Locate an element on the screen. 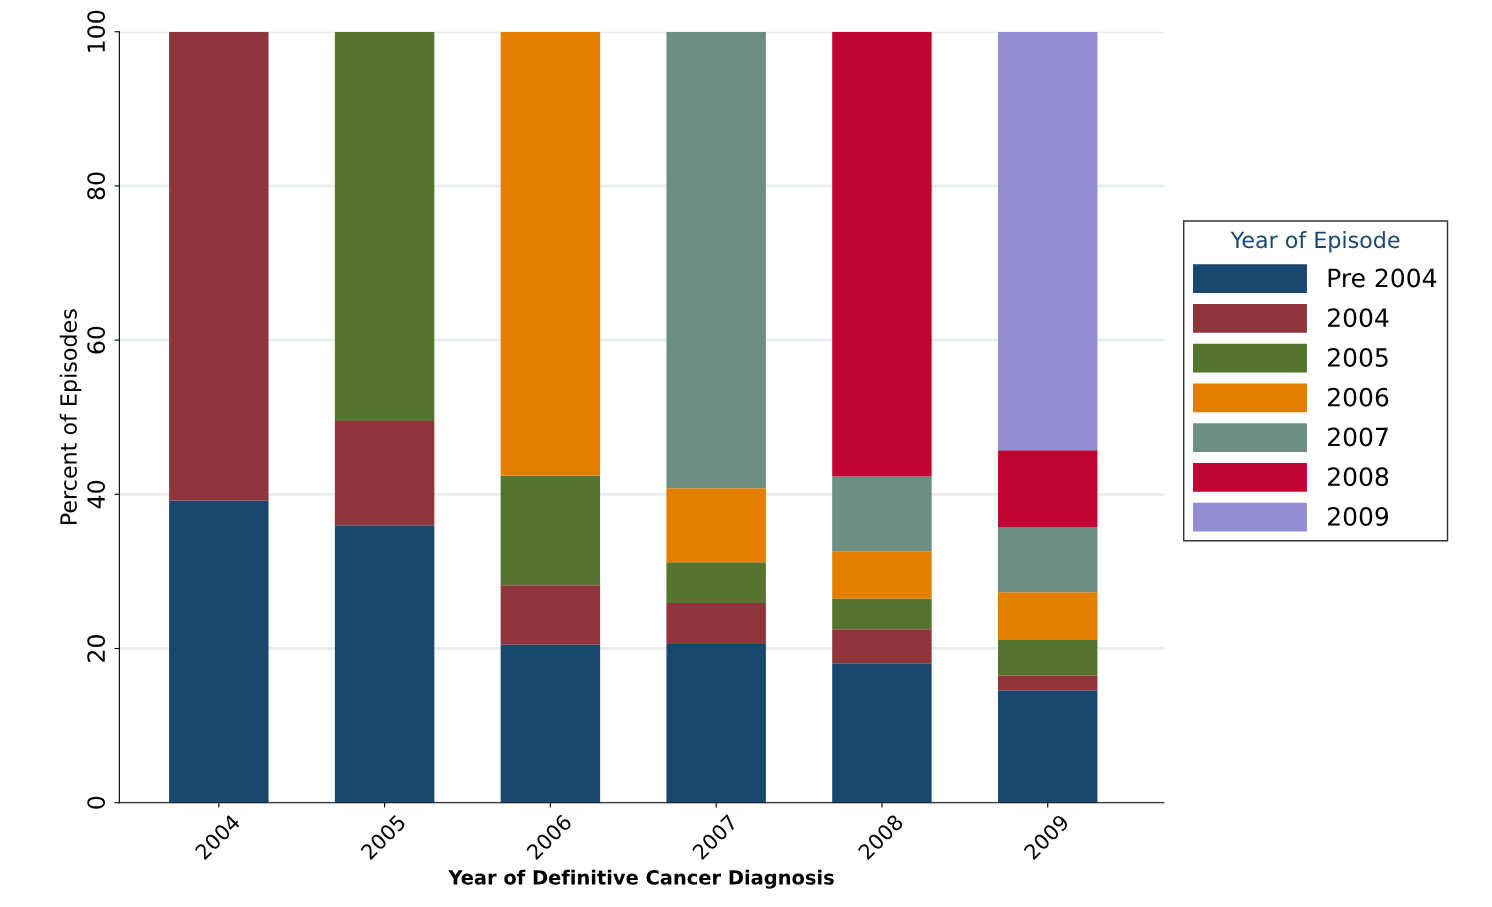 The width and height of the screenshot is (1492, 907). y-tick-label: 0 is located at coordinates (96, 802).